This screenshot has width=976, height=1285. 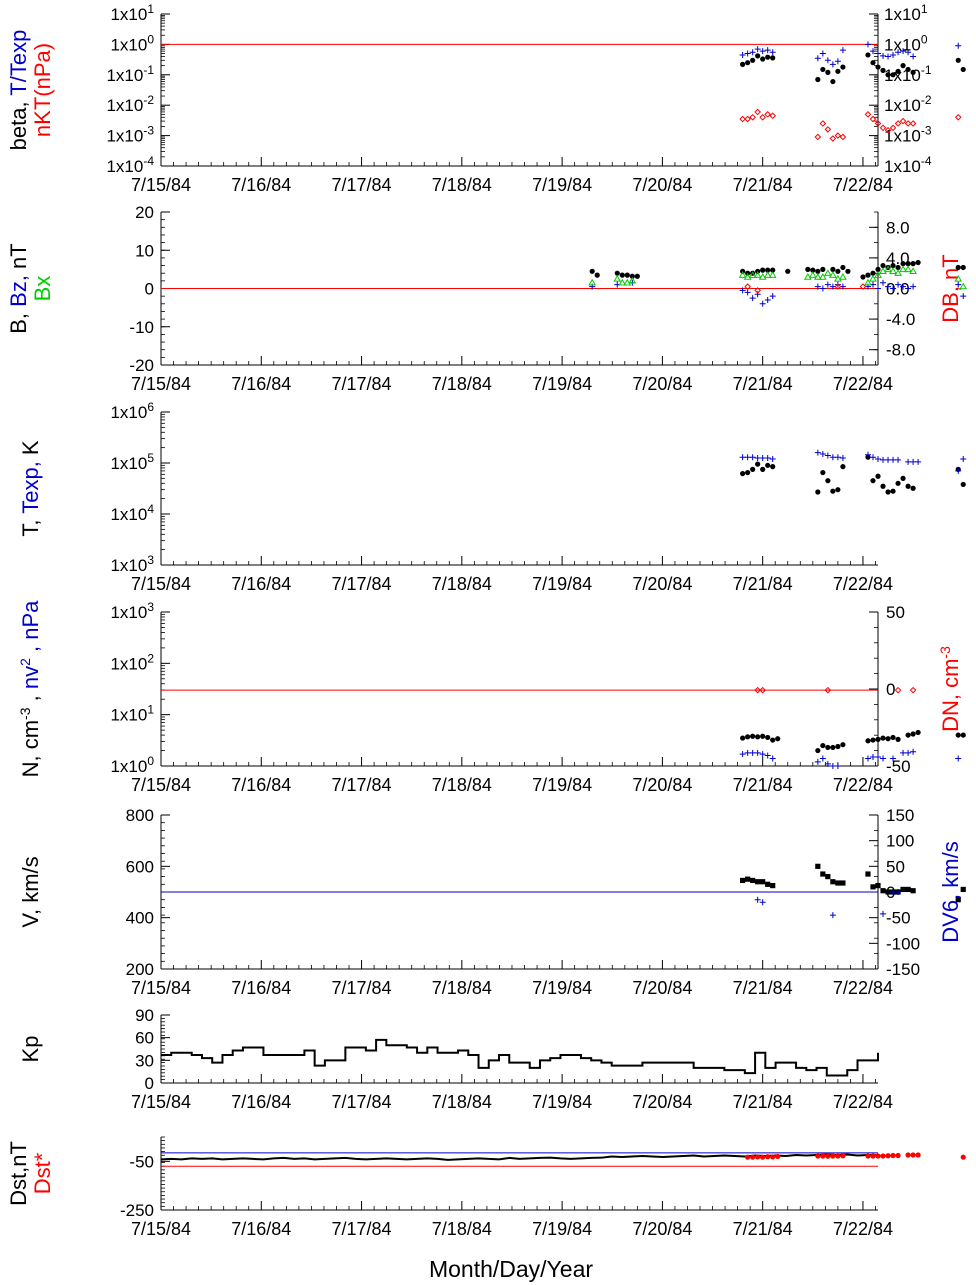 I want to click on velocity-x-tick-label: 7/17/84, so click(x=362, y=988).